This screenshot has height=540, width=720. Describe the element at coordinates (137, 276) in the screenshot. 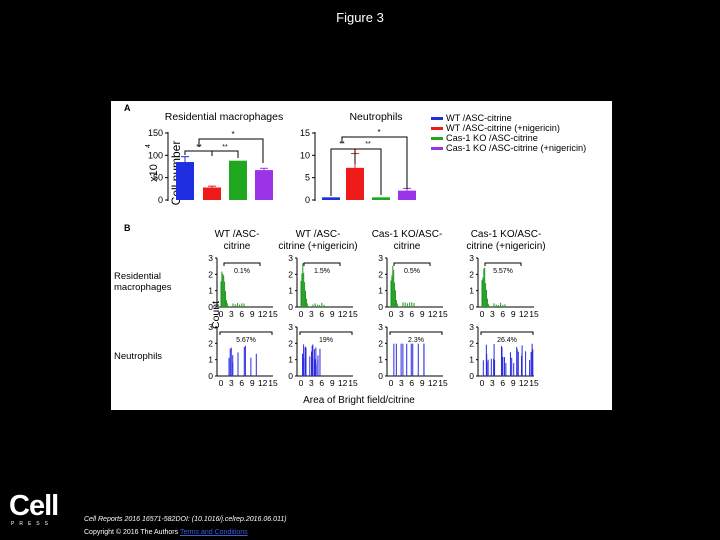

I see `row-label-0: Residential` at that location.